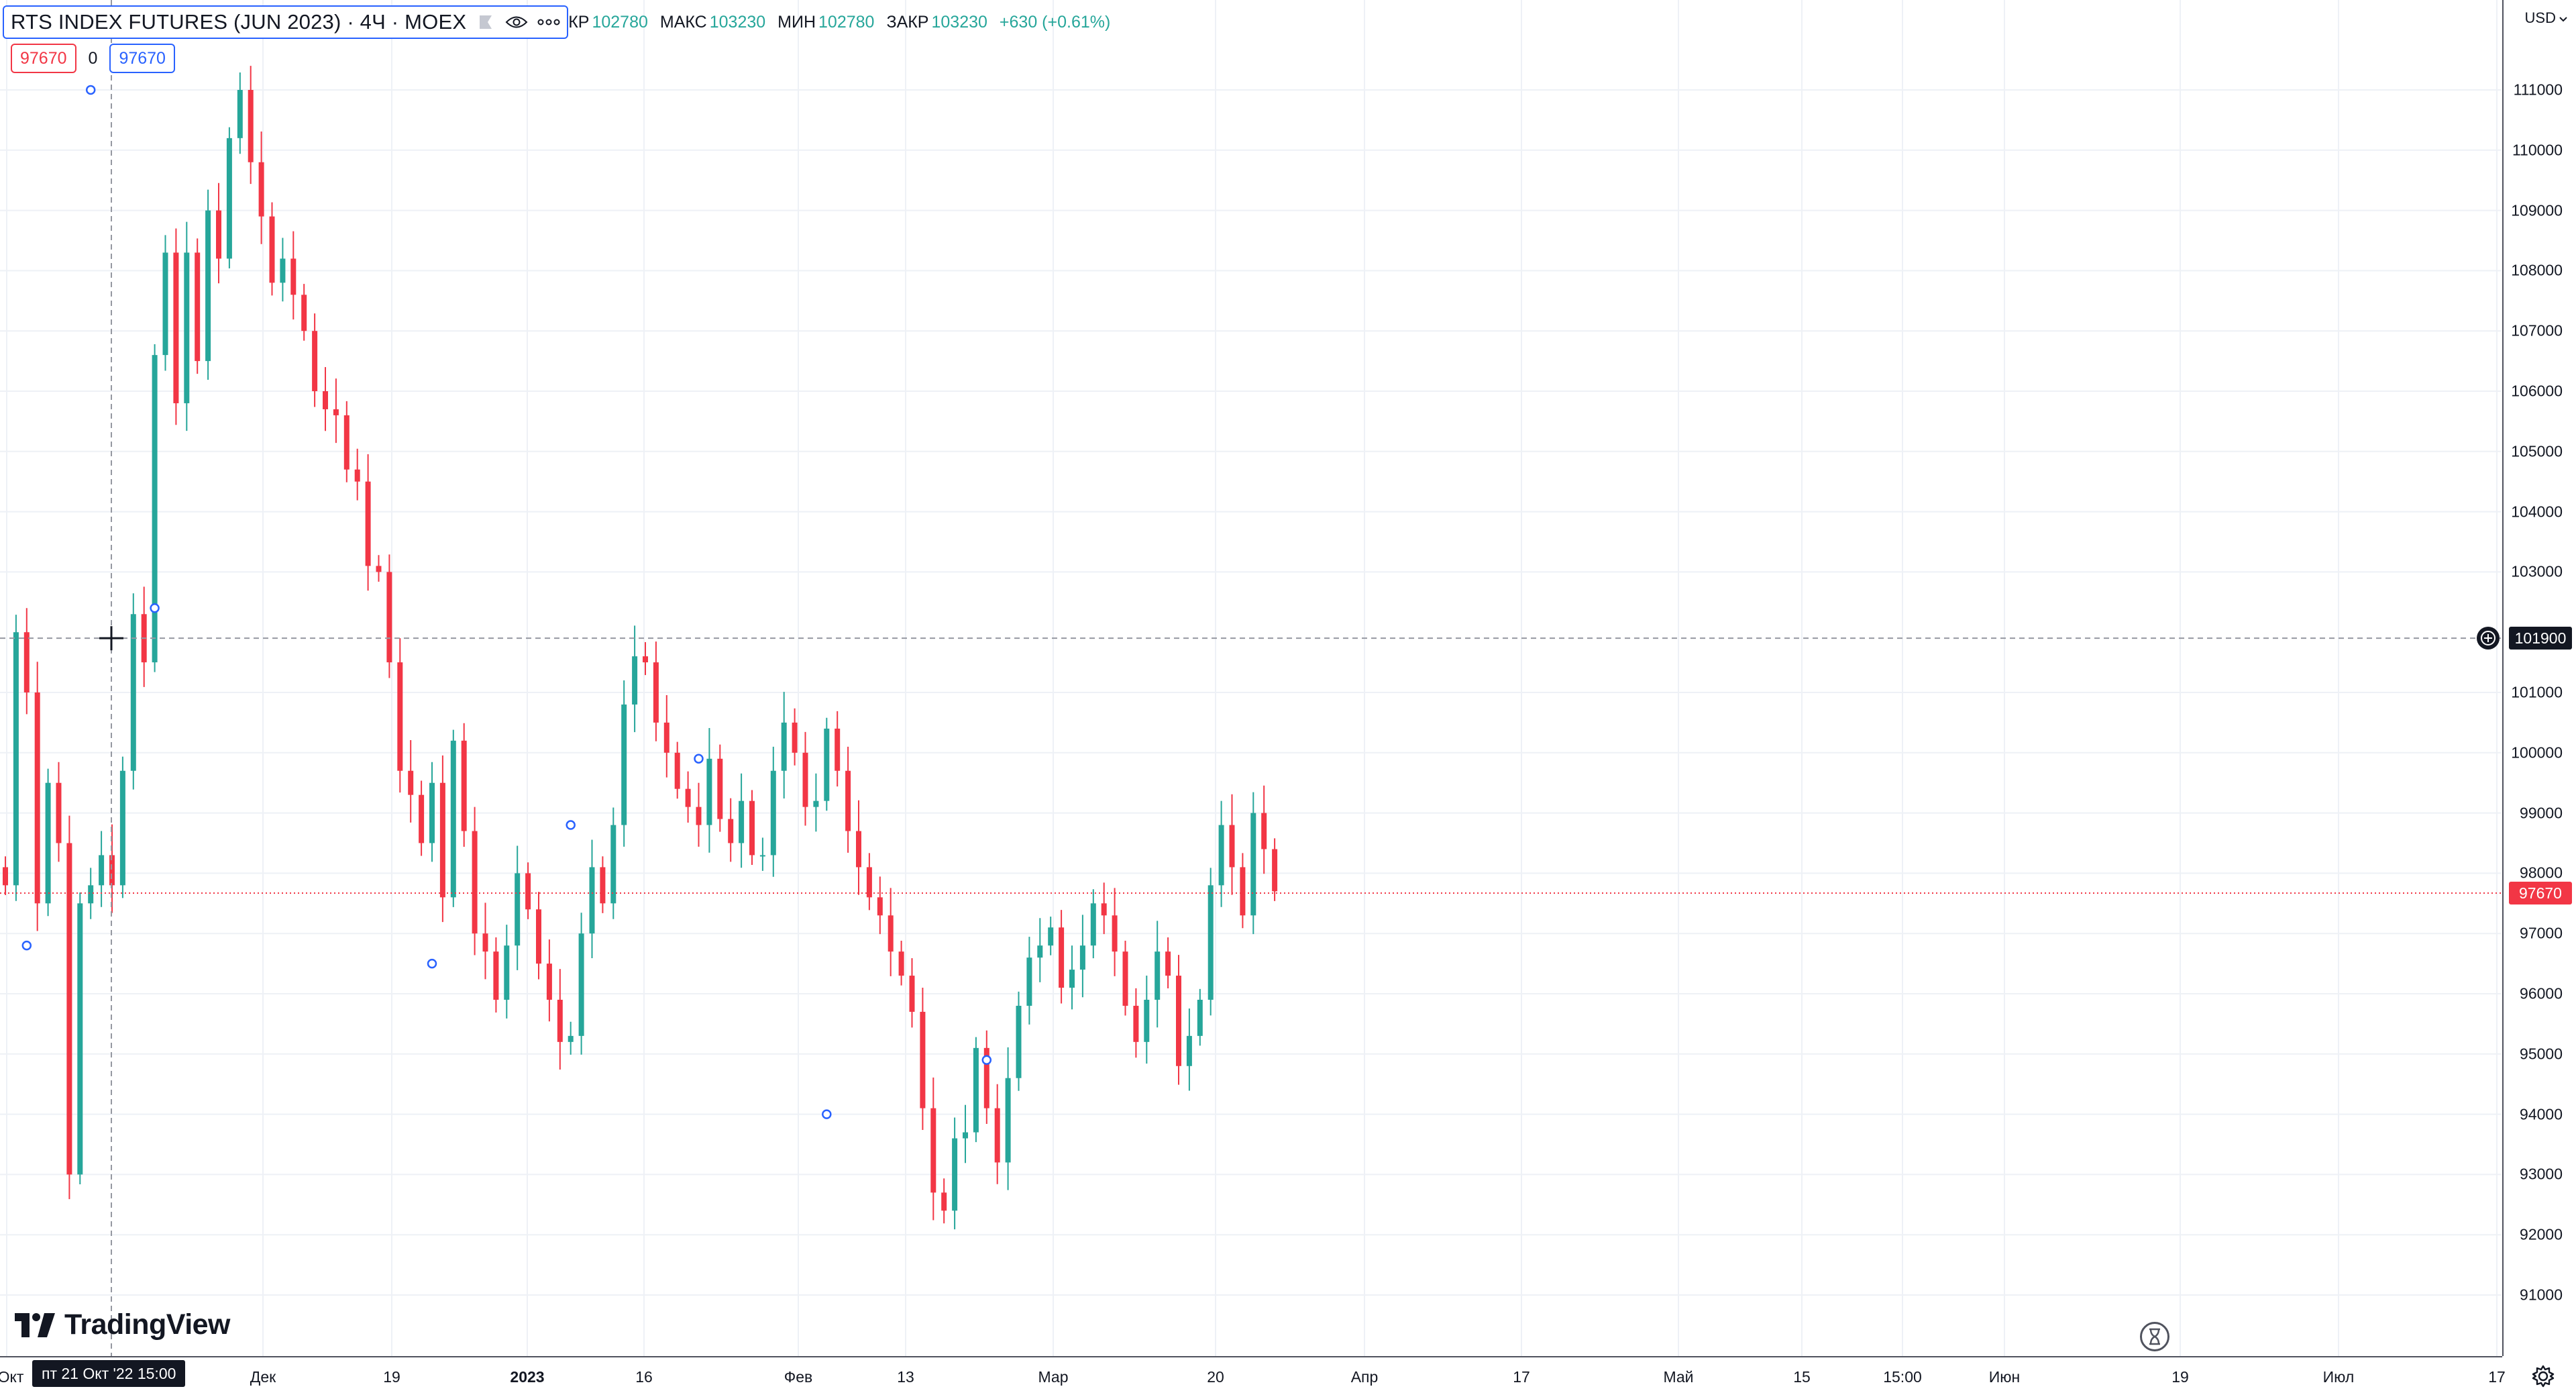 This screenshot has width=2576, height=1397. I want to click on price-tick-label: 106000, so click(2537, 391).